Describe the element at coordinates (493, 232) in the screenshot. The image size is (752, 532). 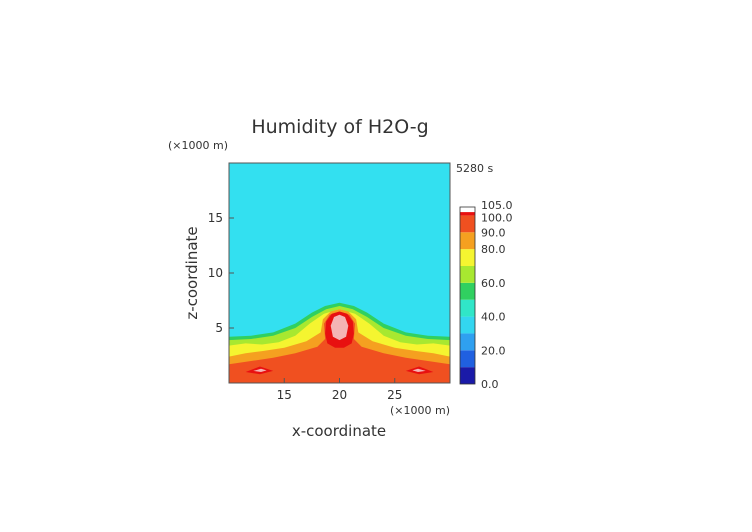
I see `colorbar-tick-label: 90.0` at that location.